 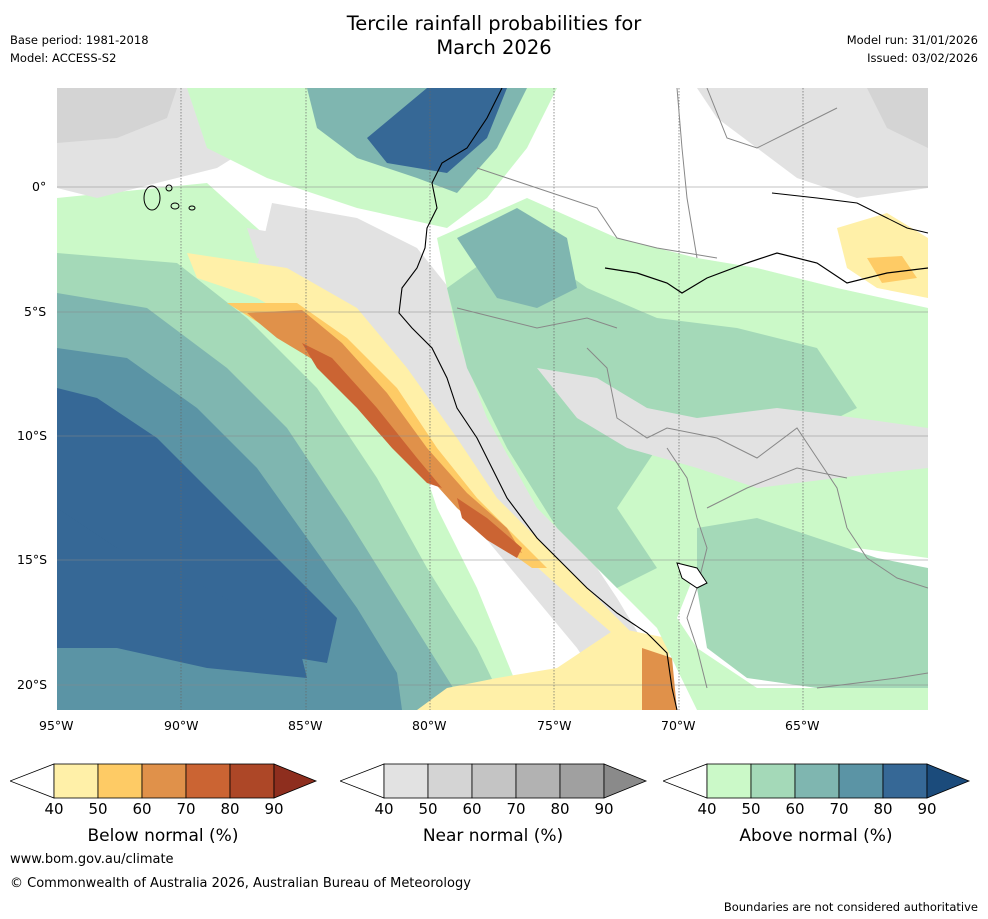 I want to click on lon-label-80w: 80°W, so click(x=429, y=725).